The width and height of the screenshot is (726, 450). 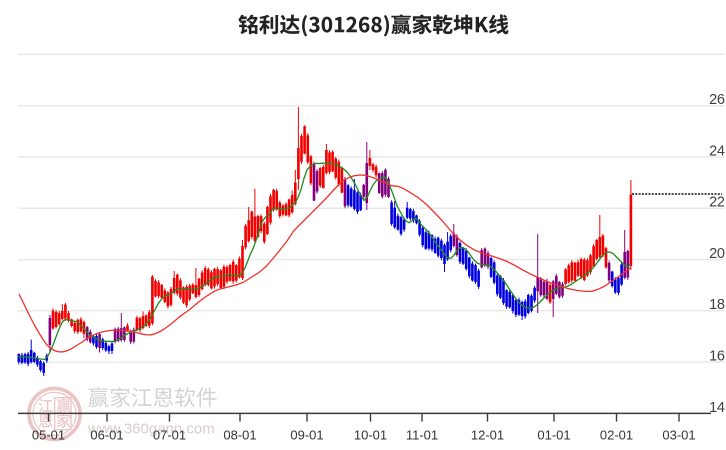 What do you see at coordinates (717, 305) in the screenshot?
I see `svg-text: 18` at bounding box center [717, 305].